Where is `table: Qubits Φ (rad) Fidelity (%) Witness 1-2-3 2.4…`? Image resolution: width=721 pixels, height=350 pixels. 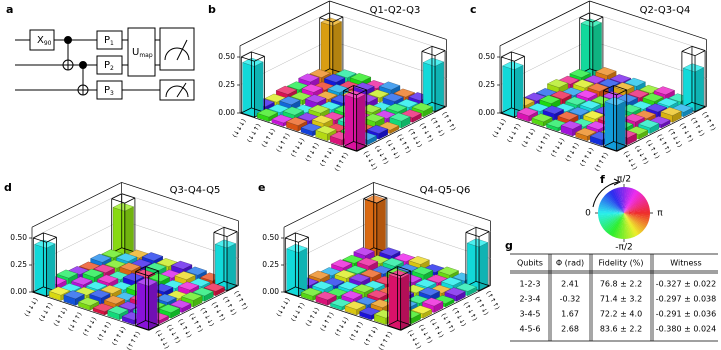
table: Qubits Φ (rad) Fidelity (%) Witness 1-2-3 2.4… is located at coordinates (616, 296).